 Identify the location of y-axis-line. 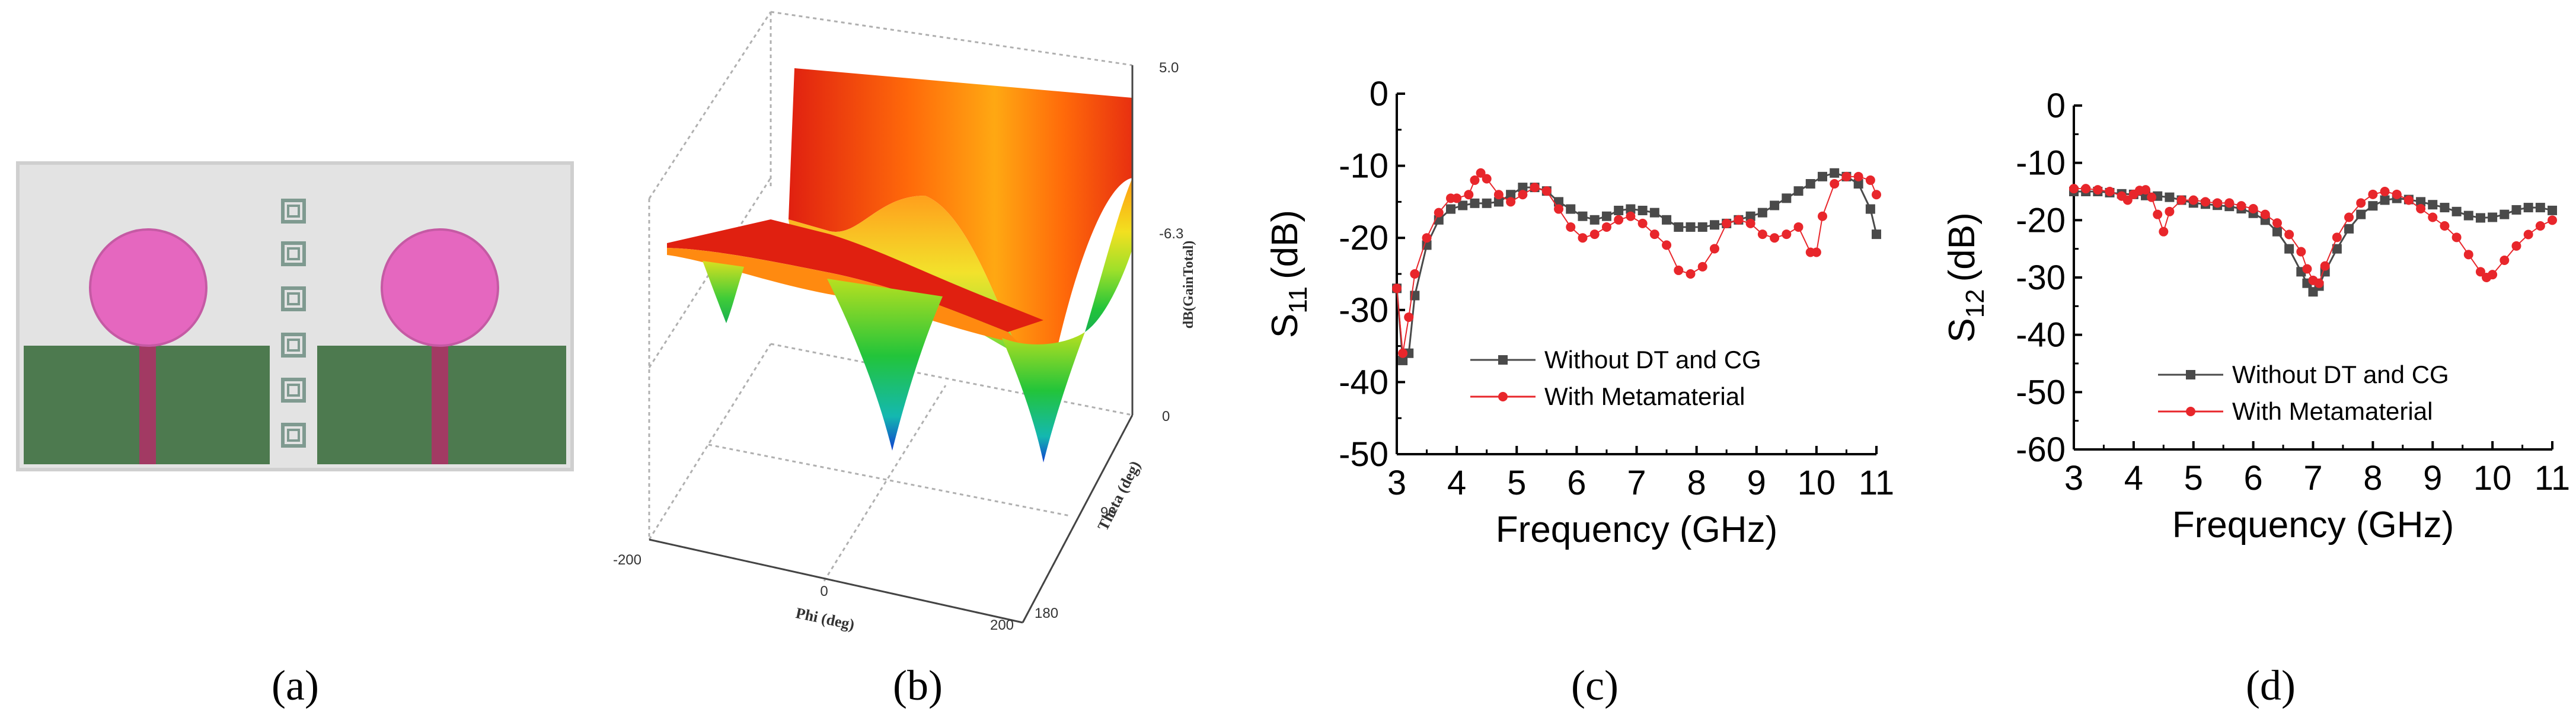
(1078, 518).